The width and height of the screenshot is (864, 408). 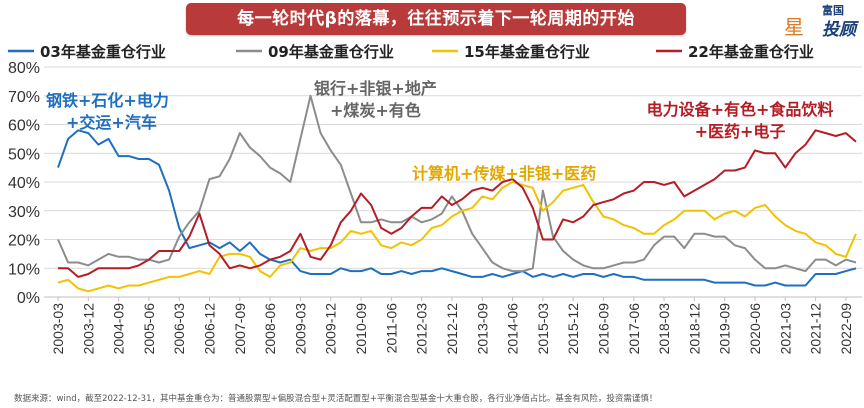 I want to click on x-tick-label: 2019-09, so click(x=725, y=329).